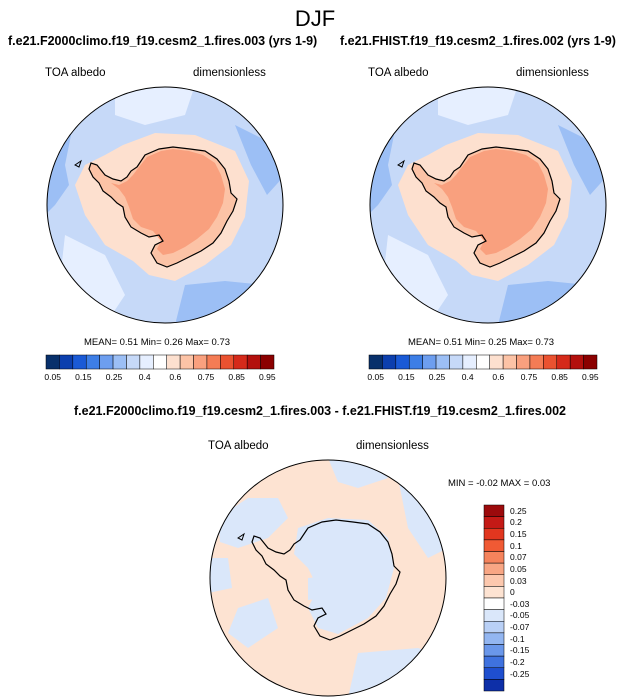  I want to click on map-boundary, so click(488, 205).